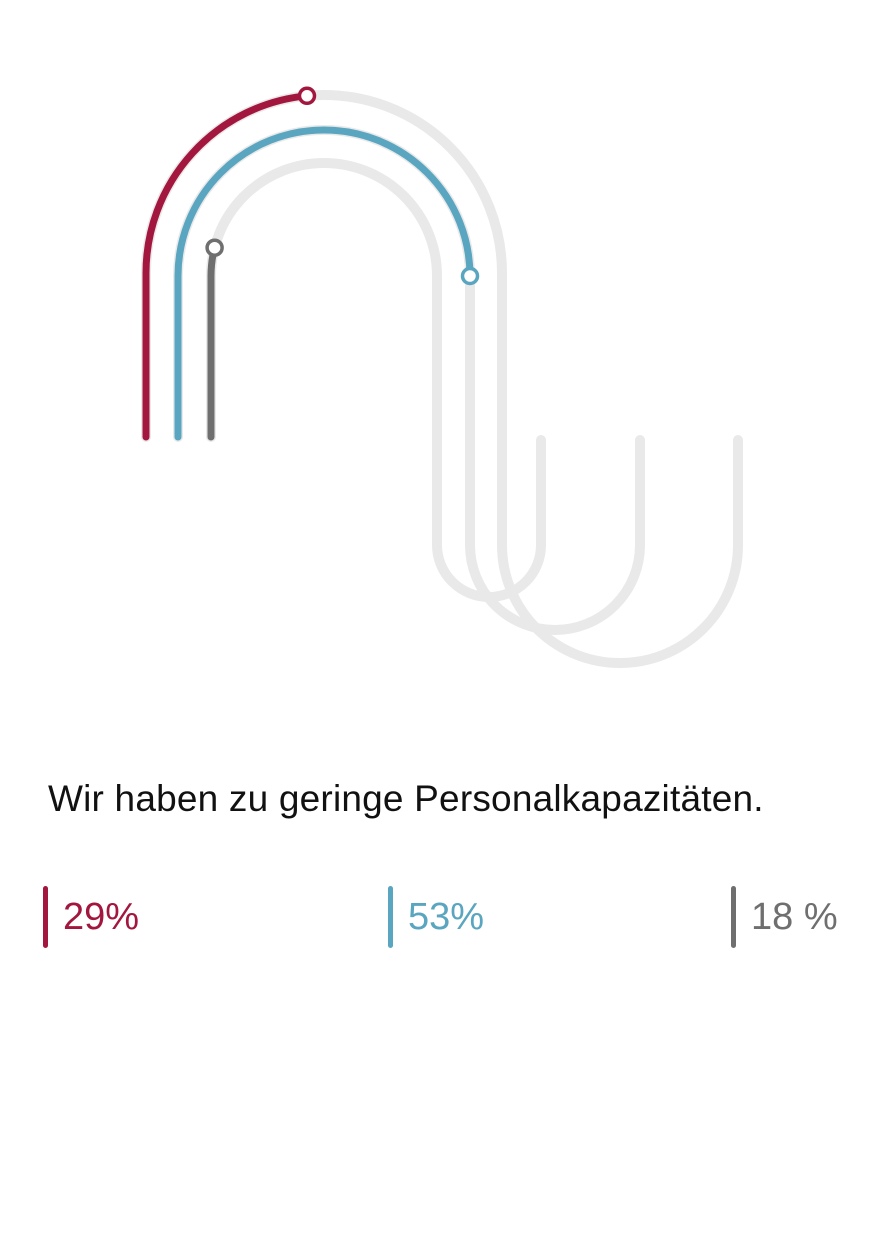 This screenshot has width=879, height=1253. What do you see at coordinates (794, 917) in the screenshot?
I see `legend-value-3: 18 %` at bounding box center [794, 917].